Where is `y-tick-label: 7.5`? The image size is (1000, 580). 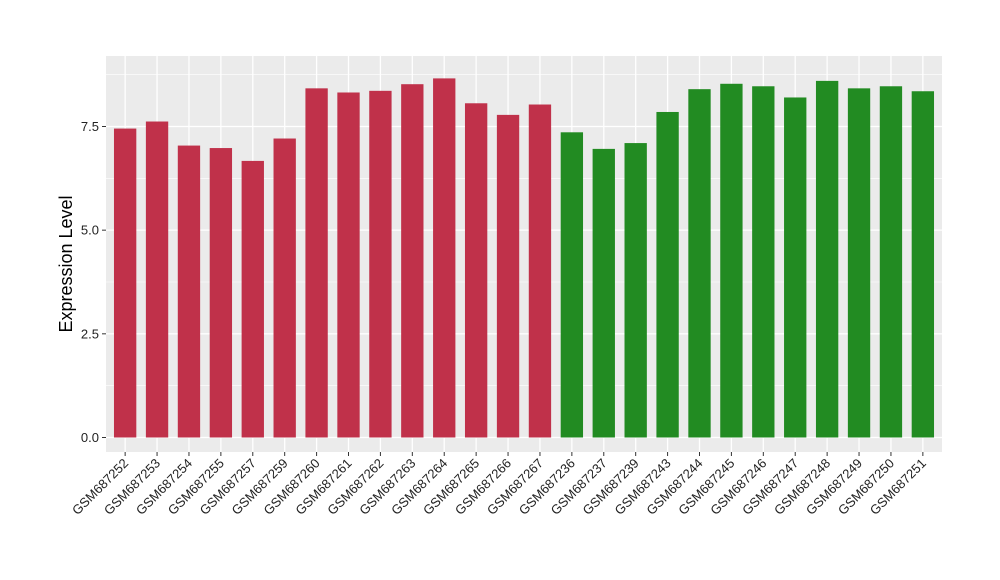
y-tick-label: 7.5 is located at coordinates (90, 126).